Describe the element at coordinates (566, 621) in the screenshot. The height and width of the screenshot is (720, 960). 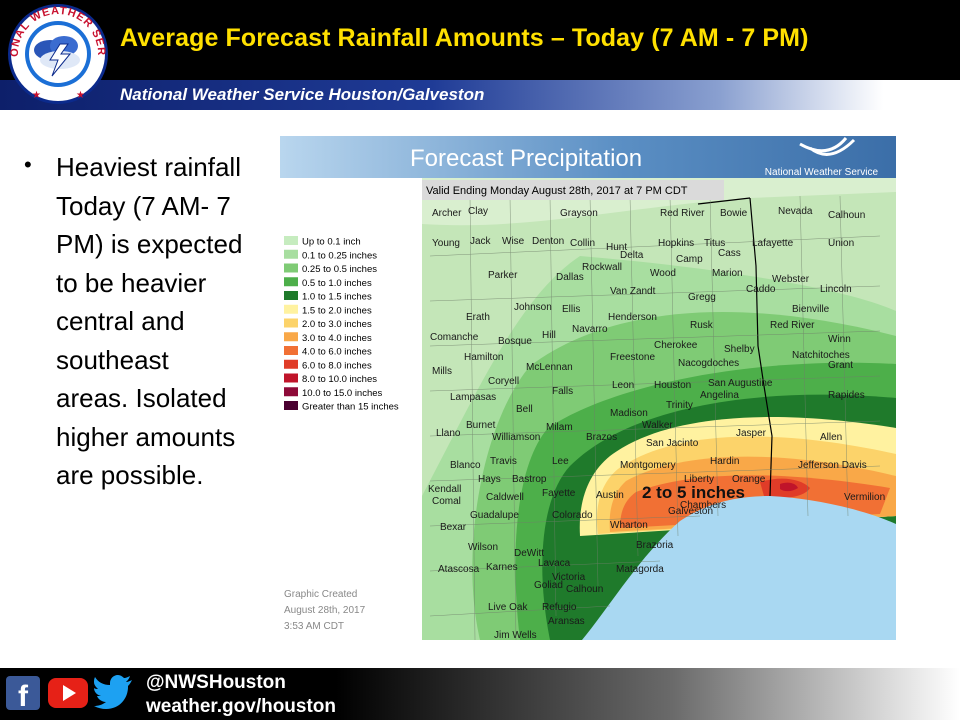
I see `county-label: Aransas` at that location.